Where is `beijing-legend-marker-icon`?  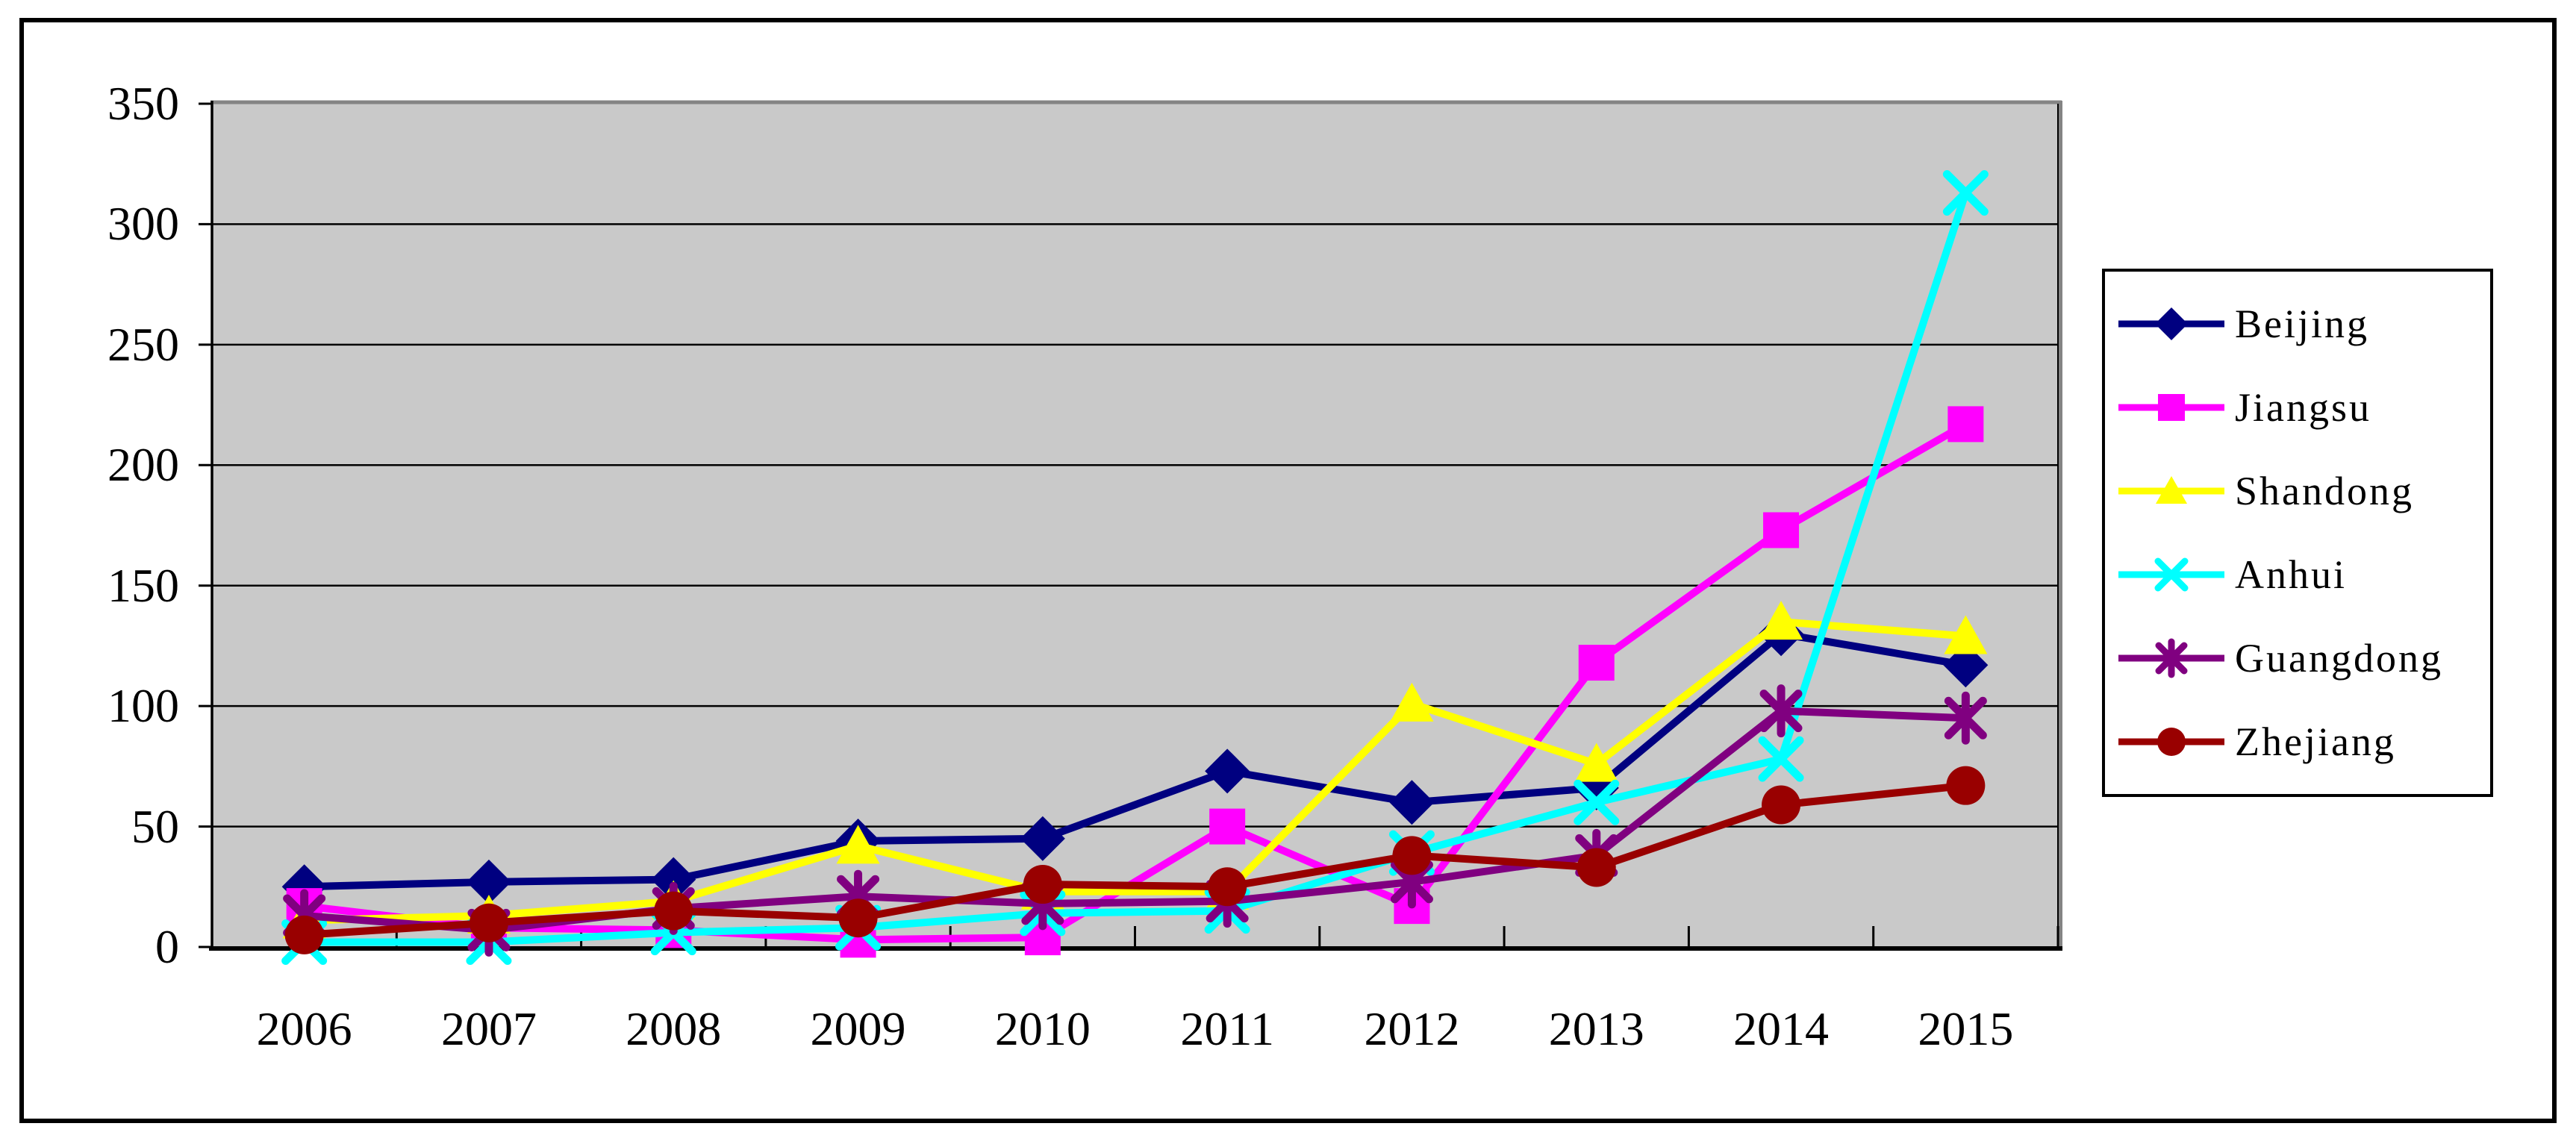 beijing-legend-marker-icon is located at coordinates (2171, 323).